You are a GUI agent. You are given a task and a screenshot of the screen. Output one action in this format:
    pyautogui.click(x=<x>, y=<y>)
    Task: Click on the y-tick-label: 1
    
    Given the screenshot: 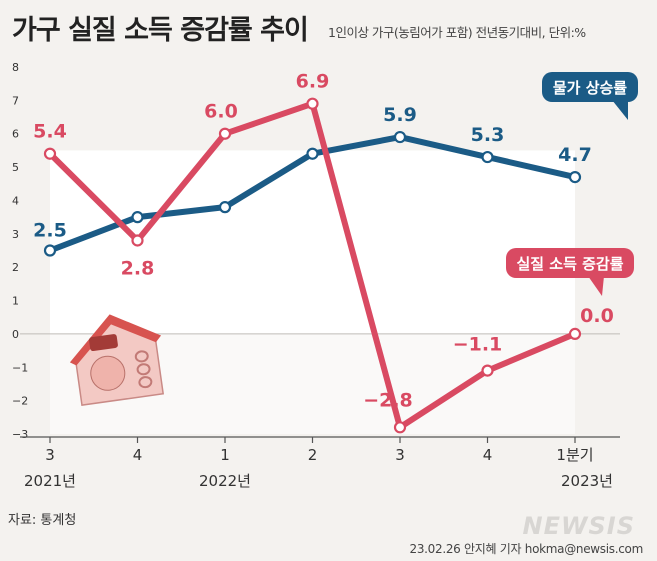 What is the action you would take?
    pyautogui.click(x=15, y=301)
    